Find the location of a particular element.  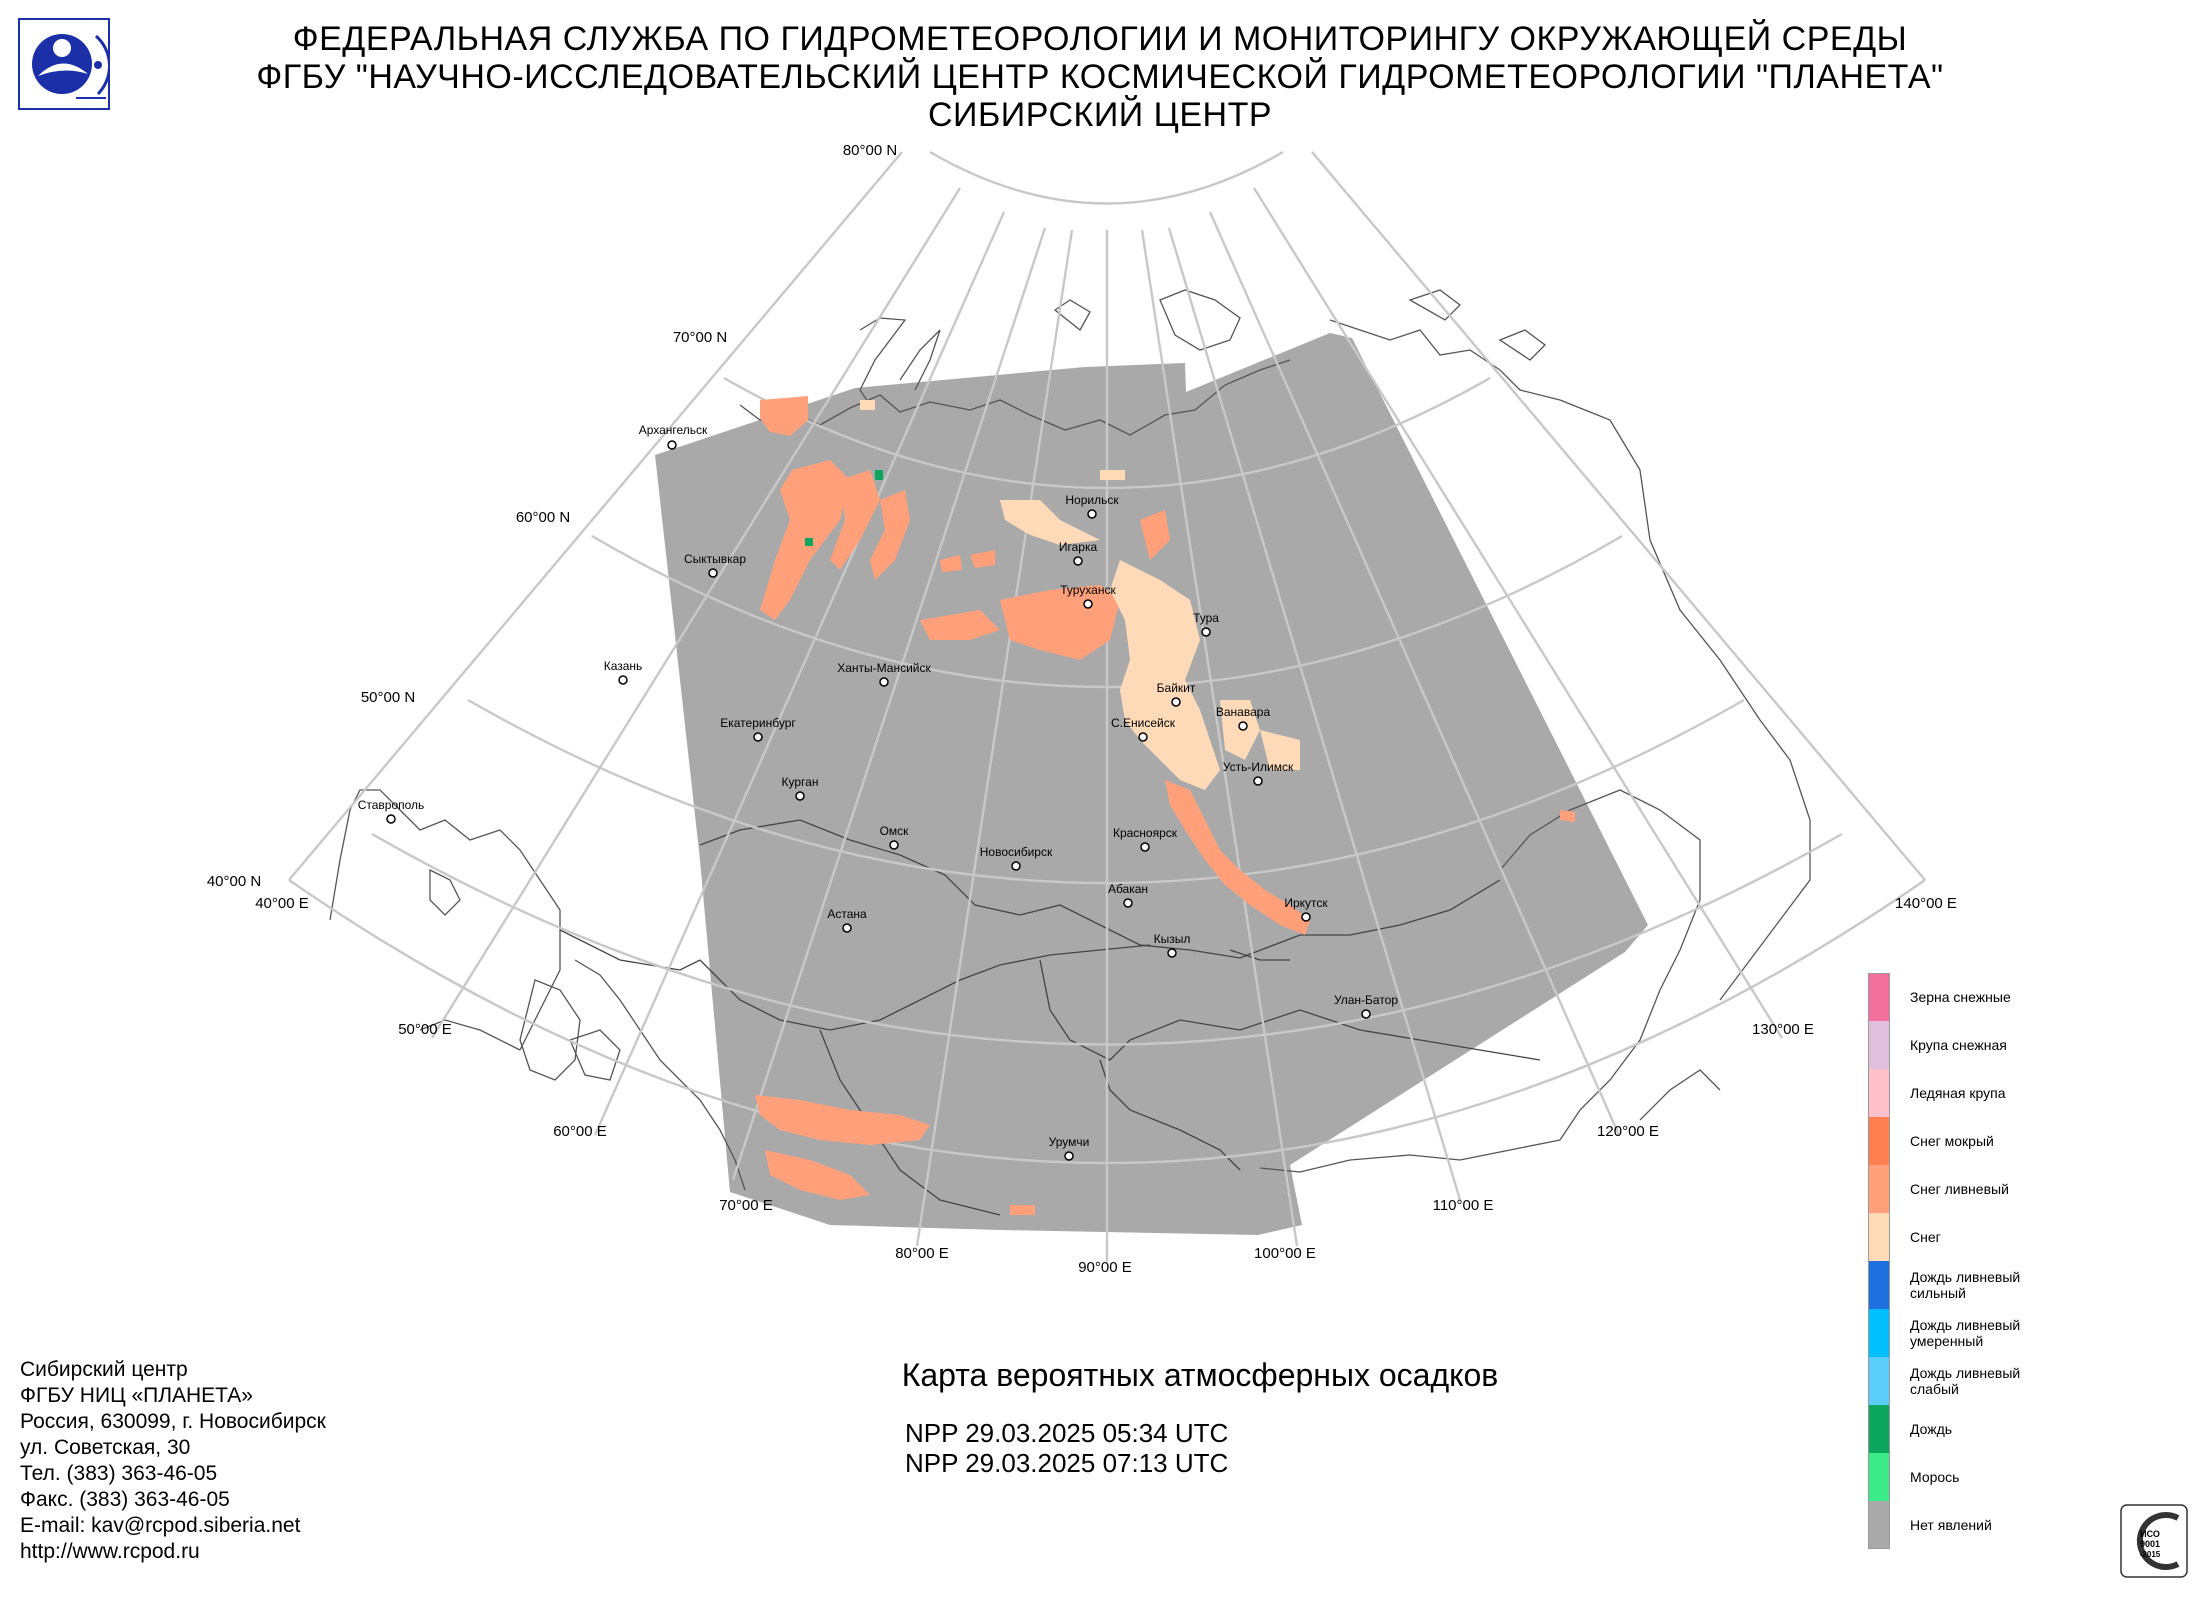

legend-label: Зерна снежные is located at coordinates (1960, 997).